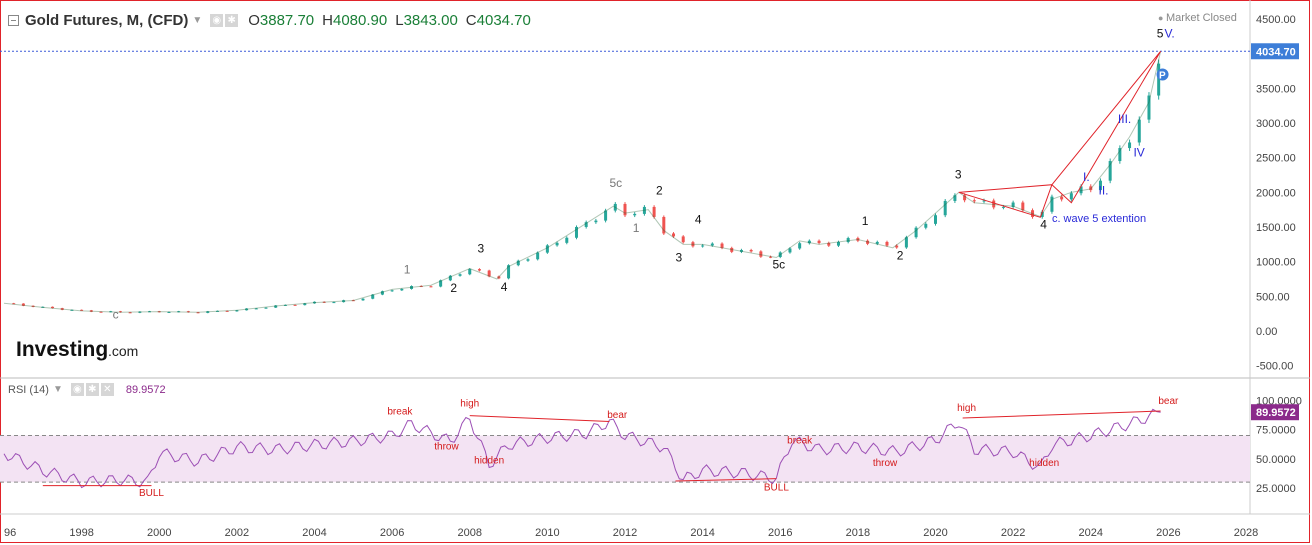  I want to click on low-value: 3843.00, so click(430, 20).